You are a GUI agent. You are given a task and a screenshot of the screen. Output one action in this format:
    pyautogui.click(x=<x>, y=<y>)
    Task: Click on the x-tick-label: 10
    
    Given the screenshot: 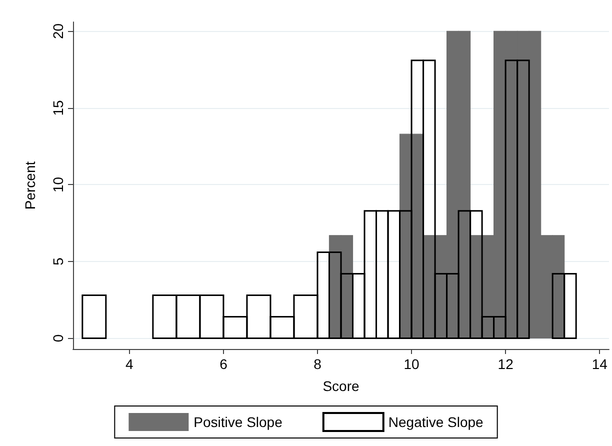 What is the action you would take?
    pyautogui.click(x=412, y=364)
    